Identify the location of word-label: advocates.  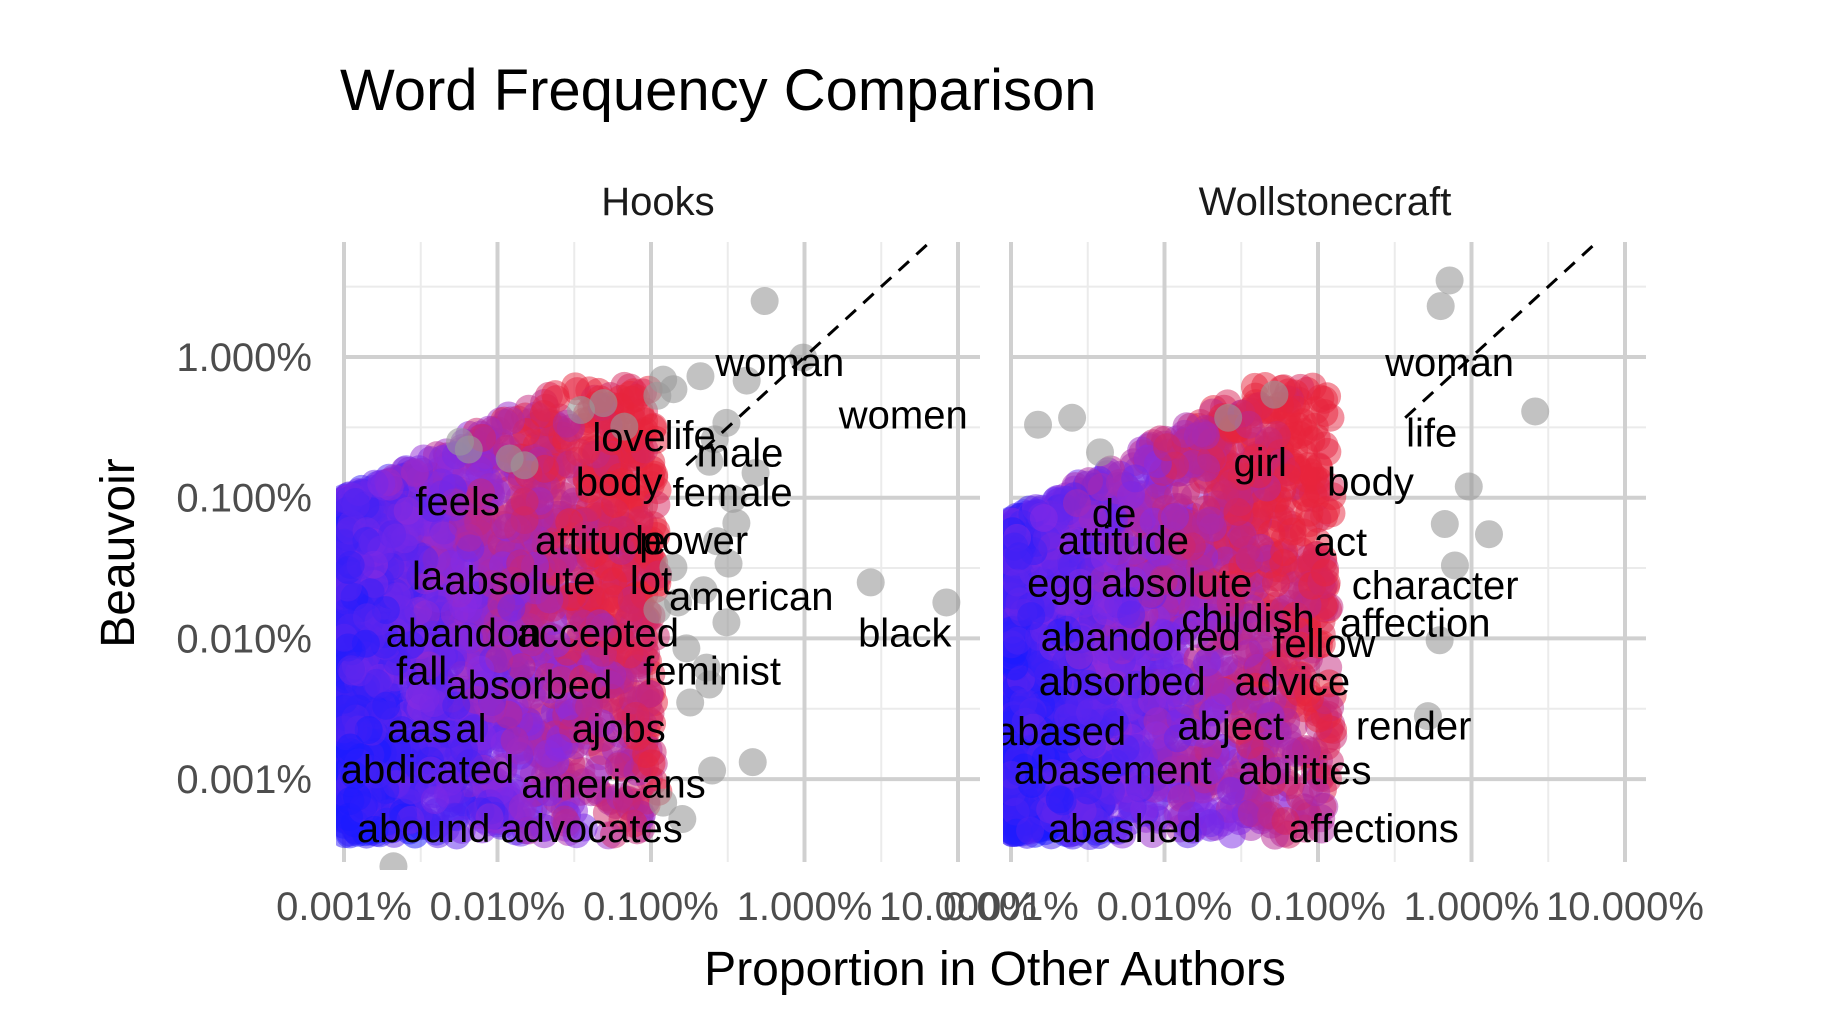
(591, 829).